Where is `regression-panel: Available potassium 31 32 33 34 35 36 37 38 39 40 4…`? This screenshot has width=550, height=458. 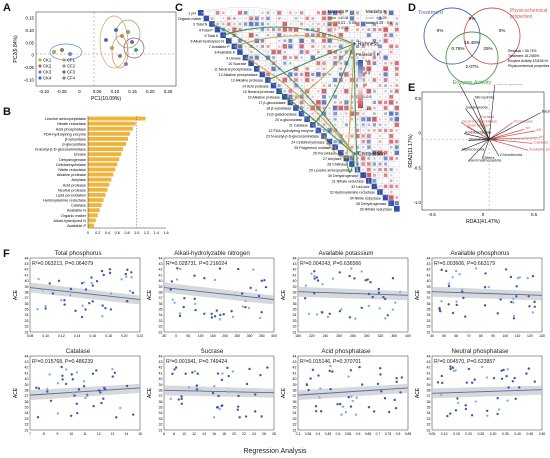
regression-panel: Available potassium 31 32 33 34 35 36 37 38 39 40 4… is located at coordinates (346, 298).